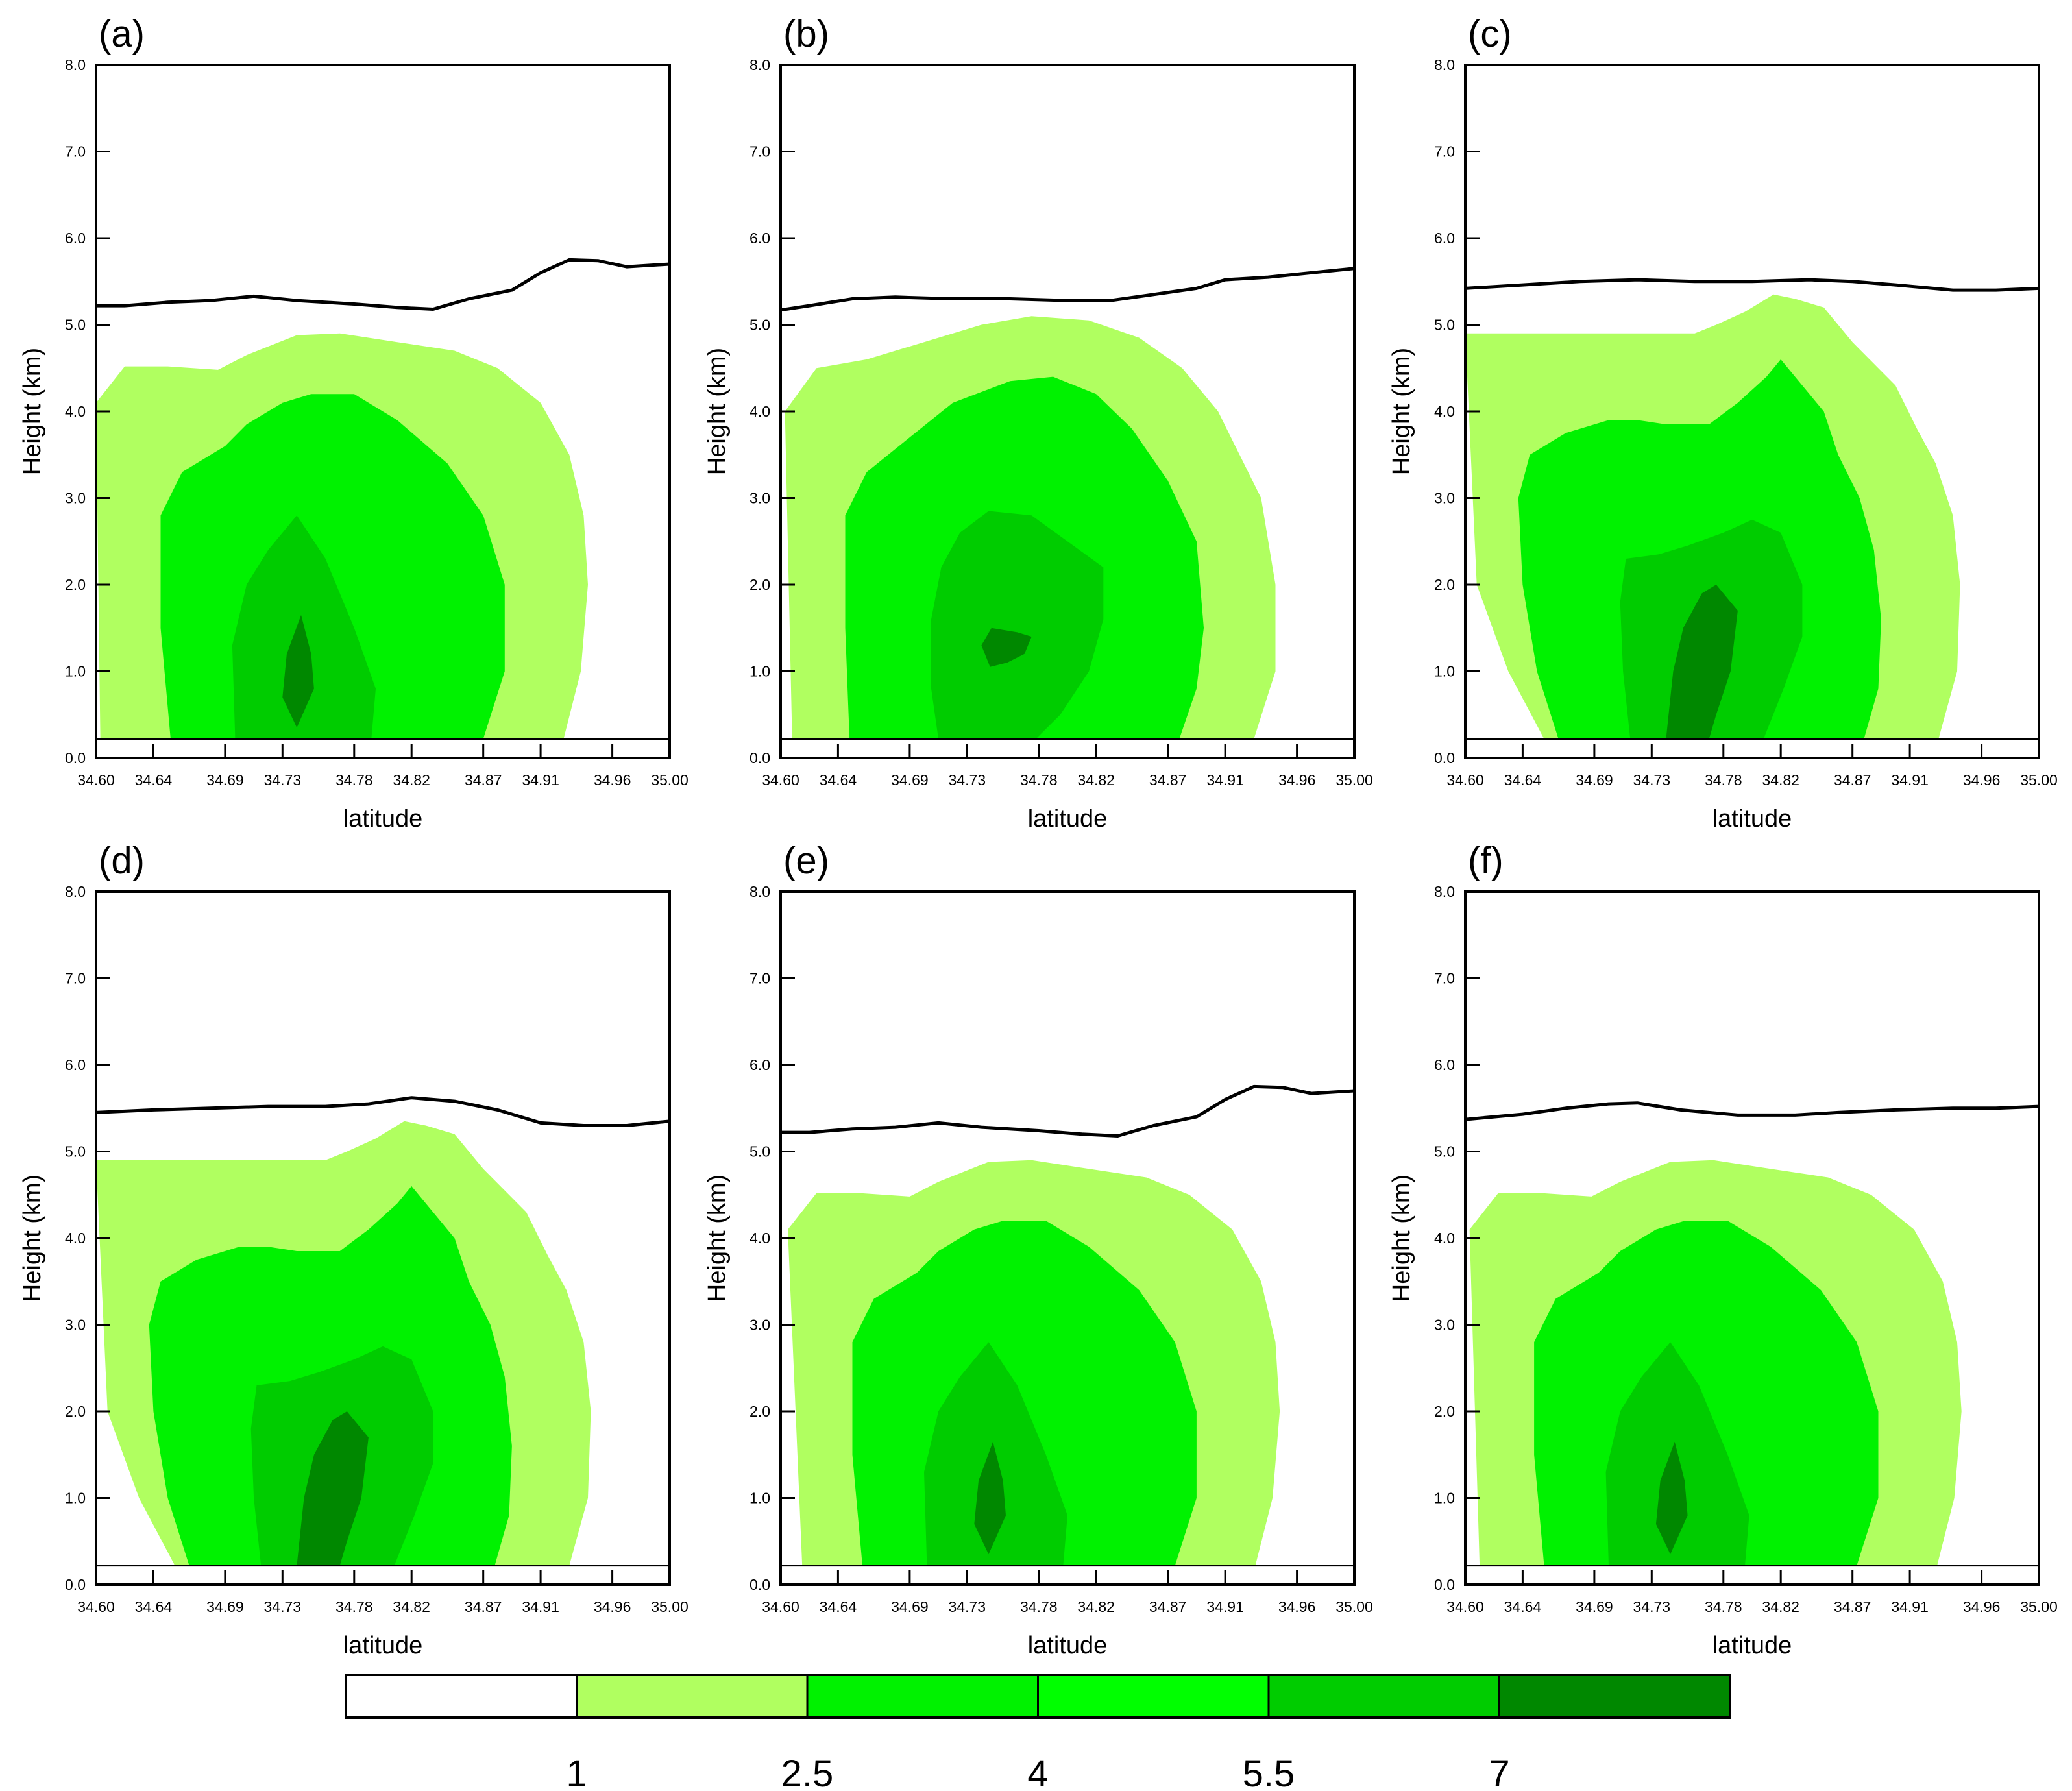 The image size is (2072, 1791). What do you see at coordinates (1982, 1606) in the screenshot?
I see `x-tick-label: 34.96` at bounding box center [1982, 1606].